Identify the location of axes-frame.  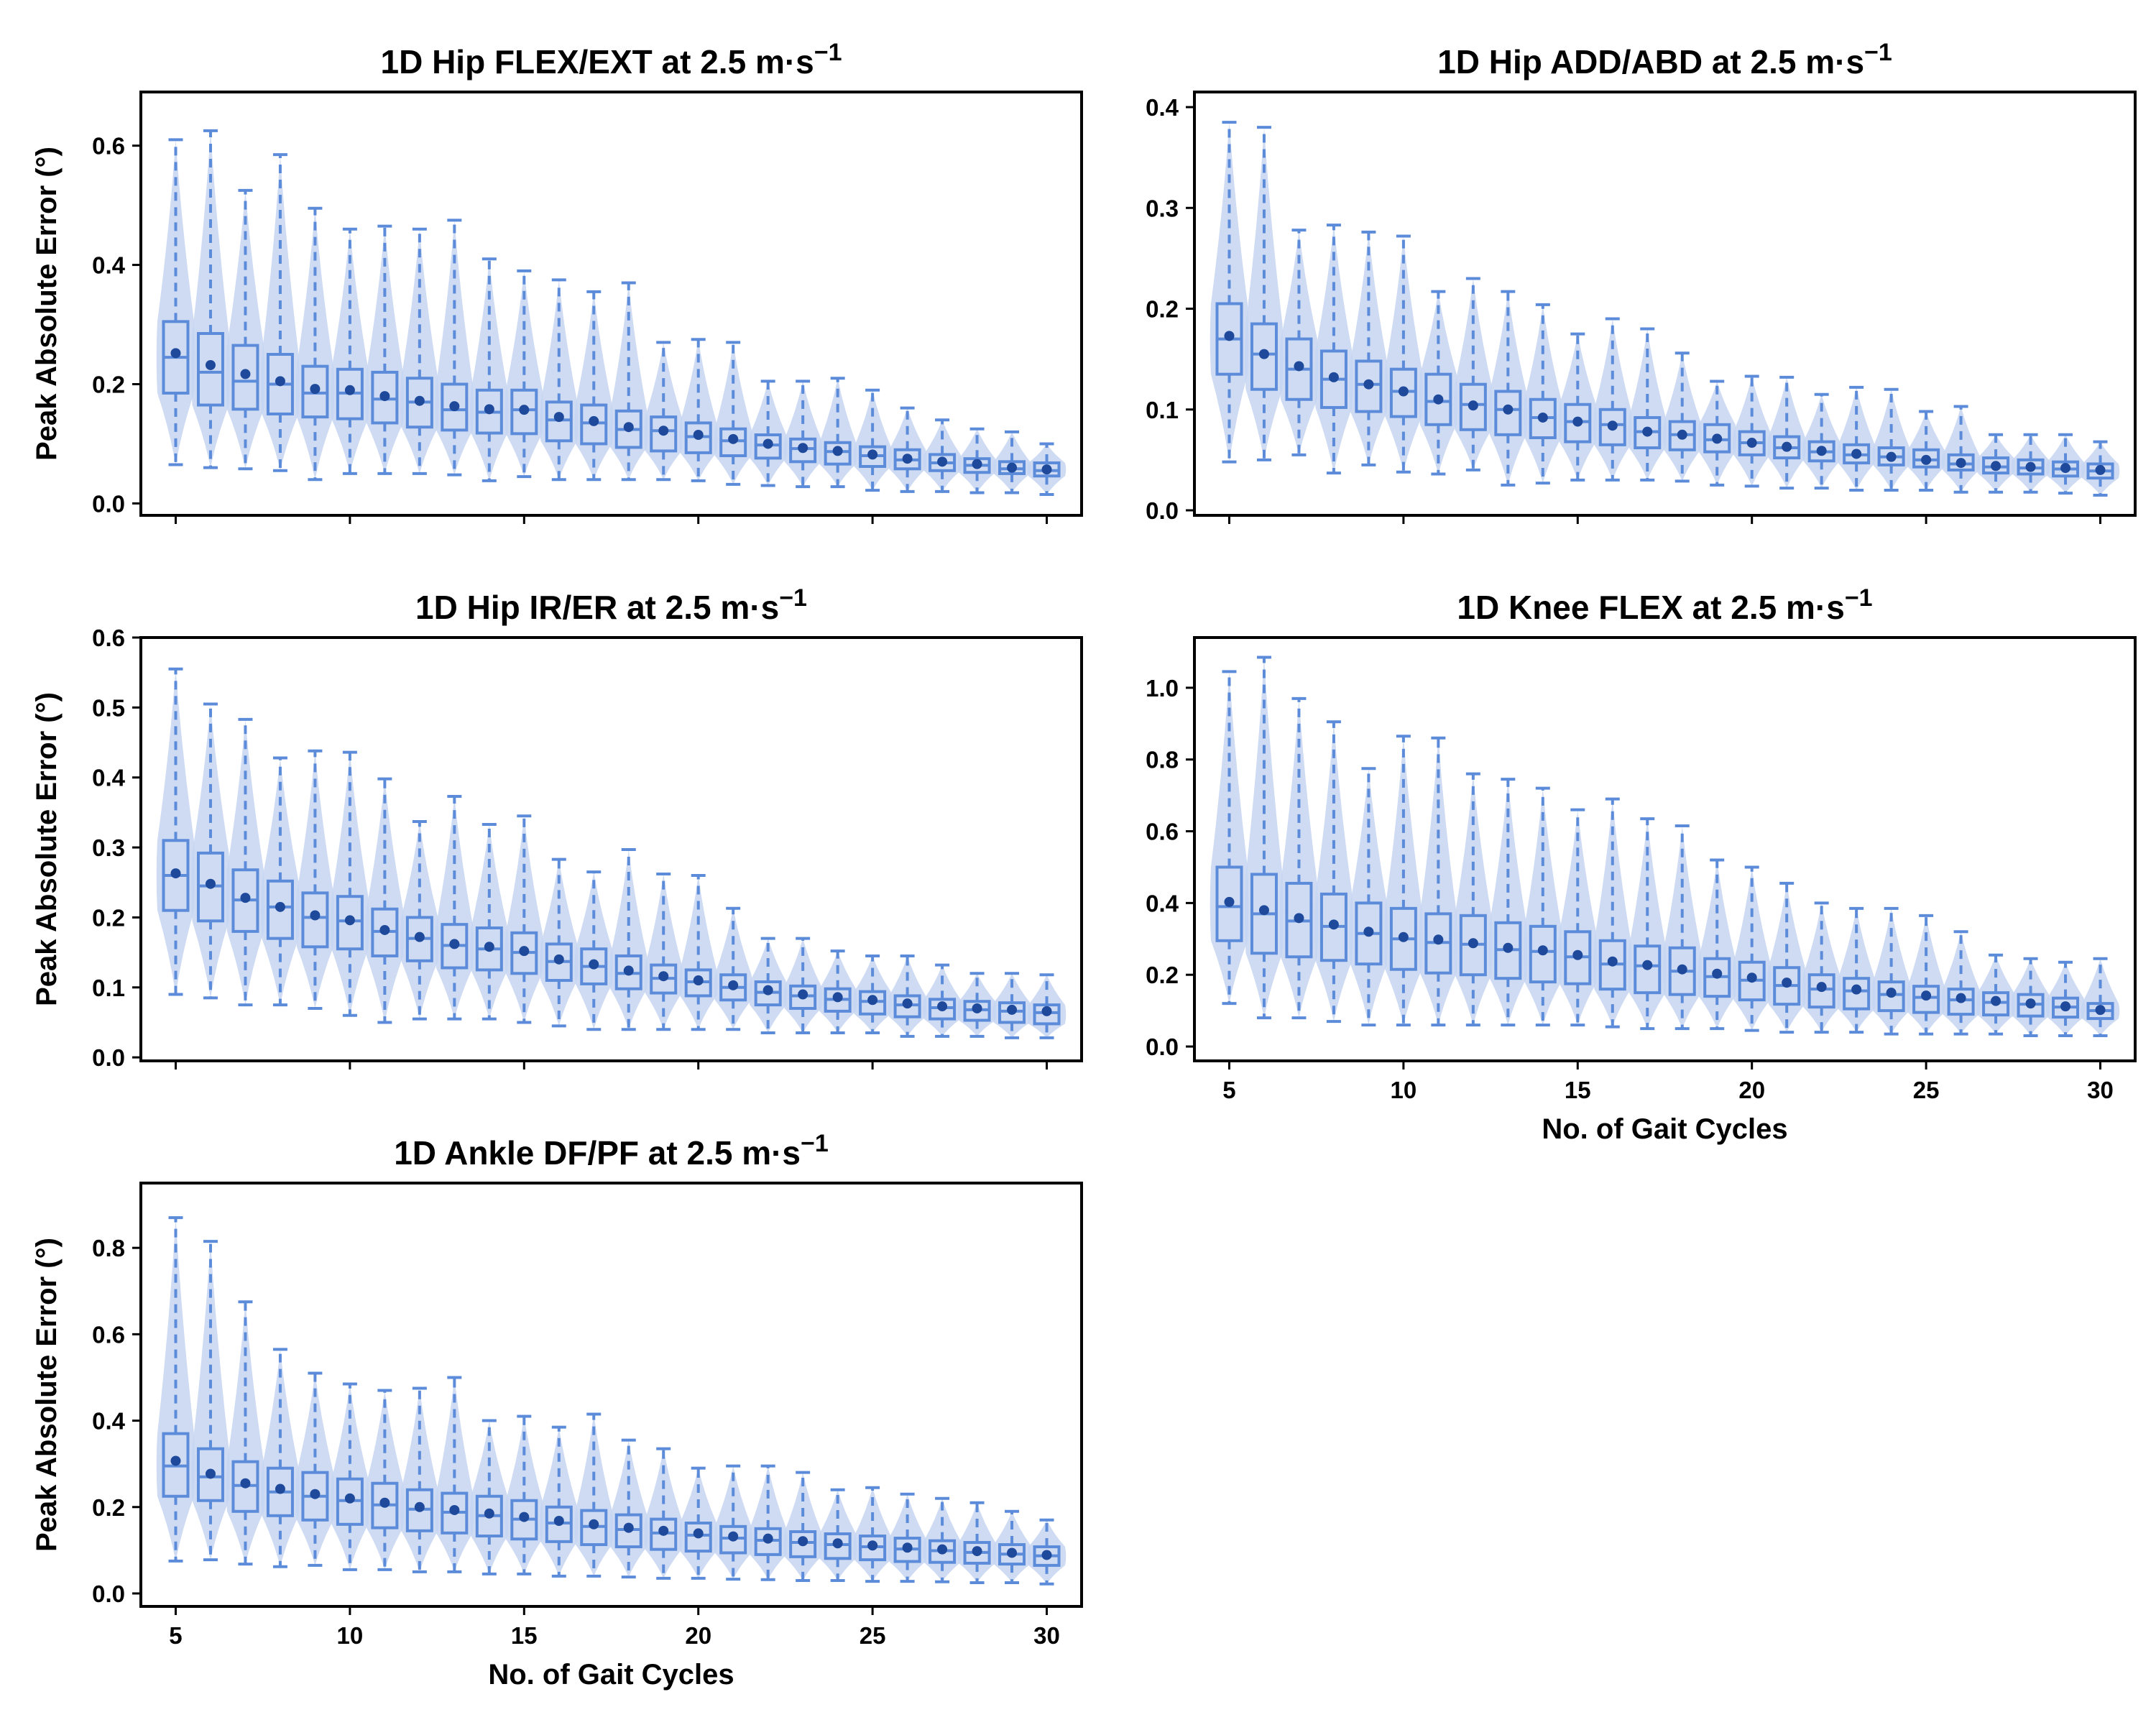
(1665, 304).